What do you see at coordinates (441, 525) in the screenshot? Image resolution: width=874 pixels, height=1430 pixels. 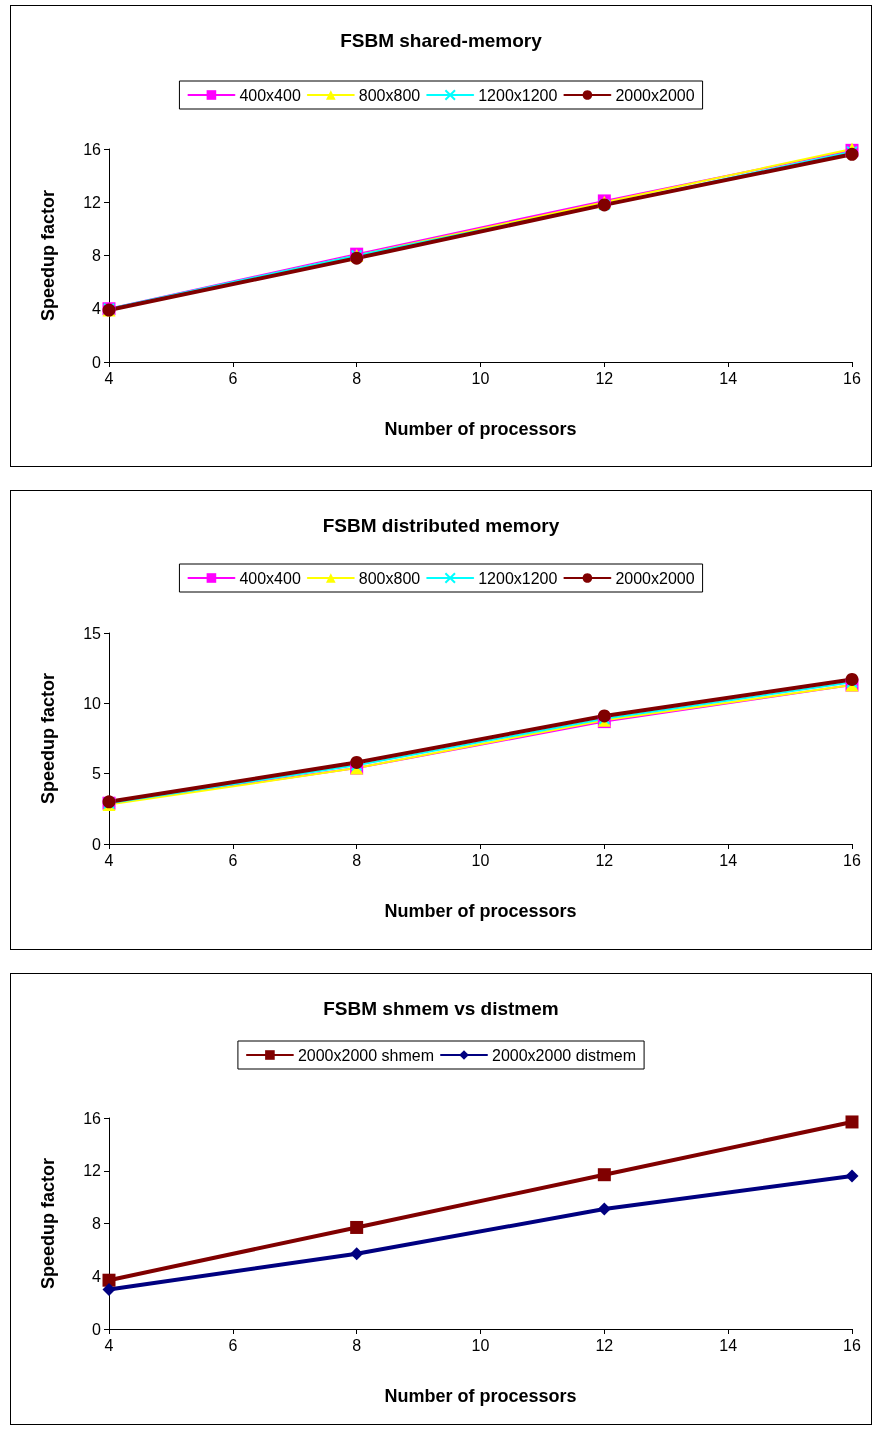 I see `chart-title: FSBM distributed memory` at bounding box center [441, 525].